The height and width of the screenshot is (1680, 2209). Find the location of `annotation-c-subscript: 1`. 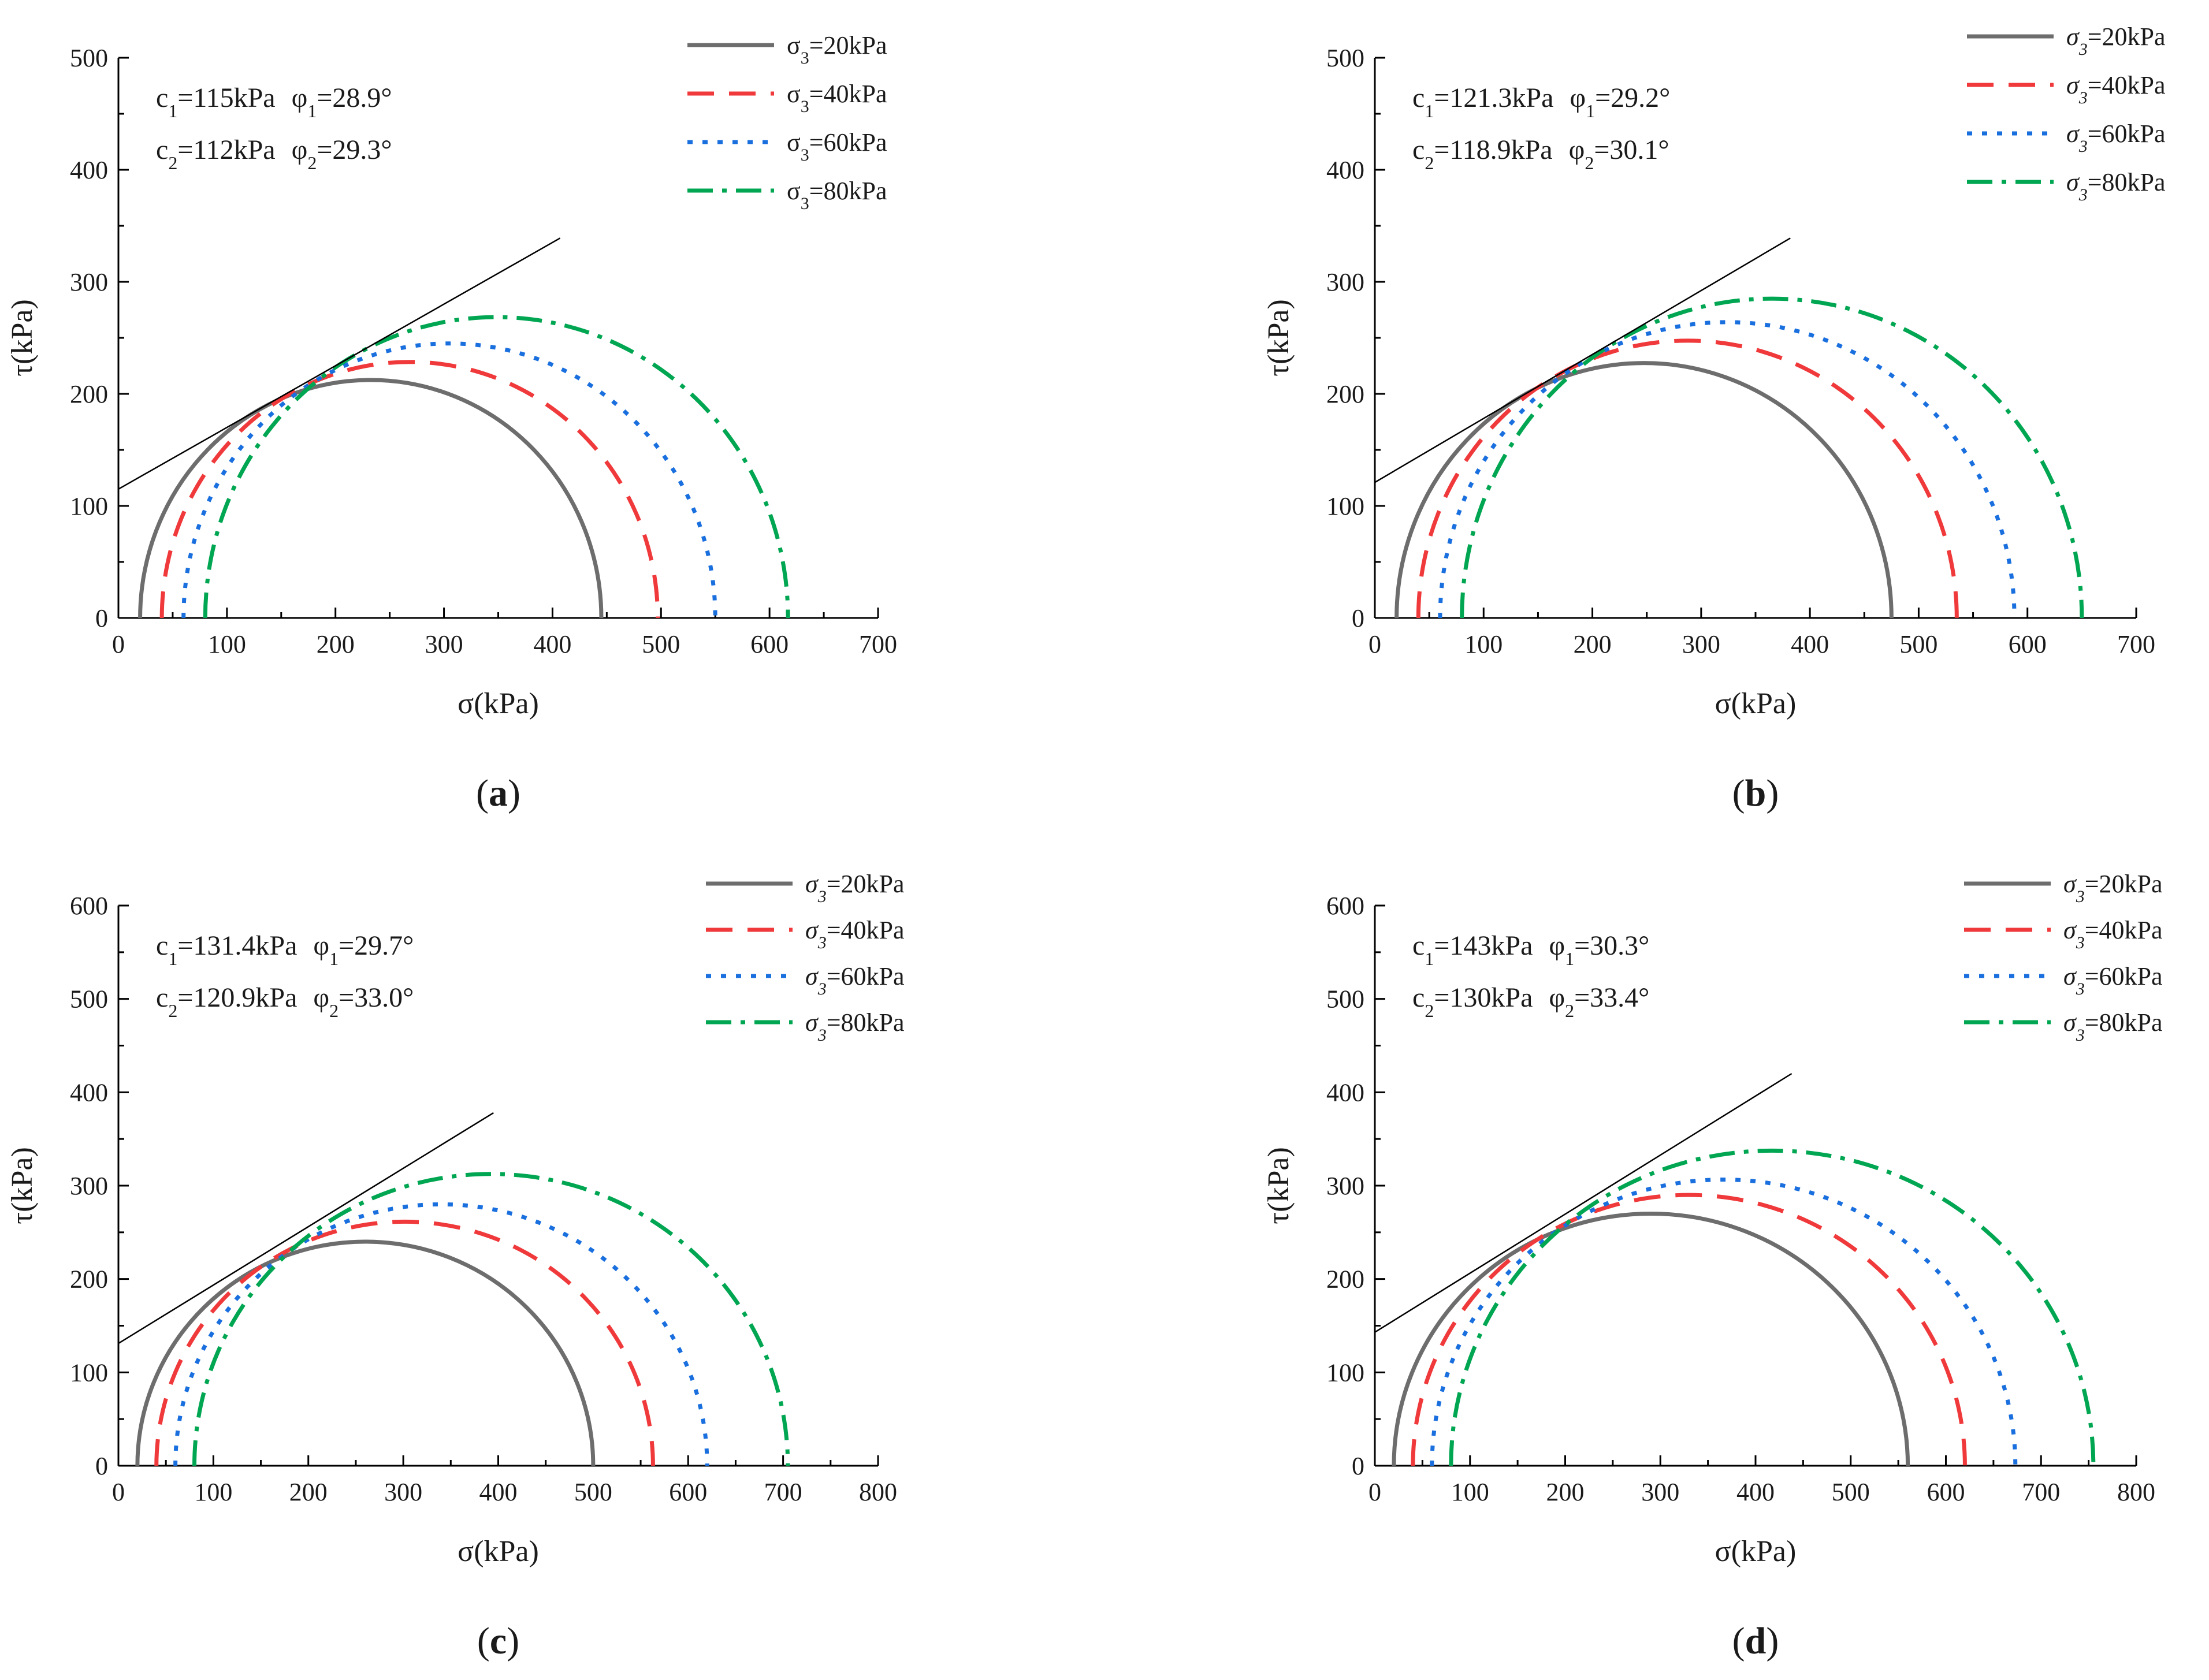

annotation-c-subscript: 1 is located at coordinates (172, 958).